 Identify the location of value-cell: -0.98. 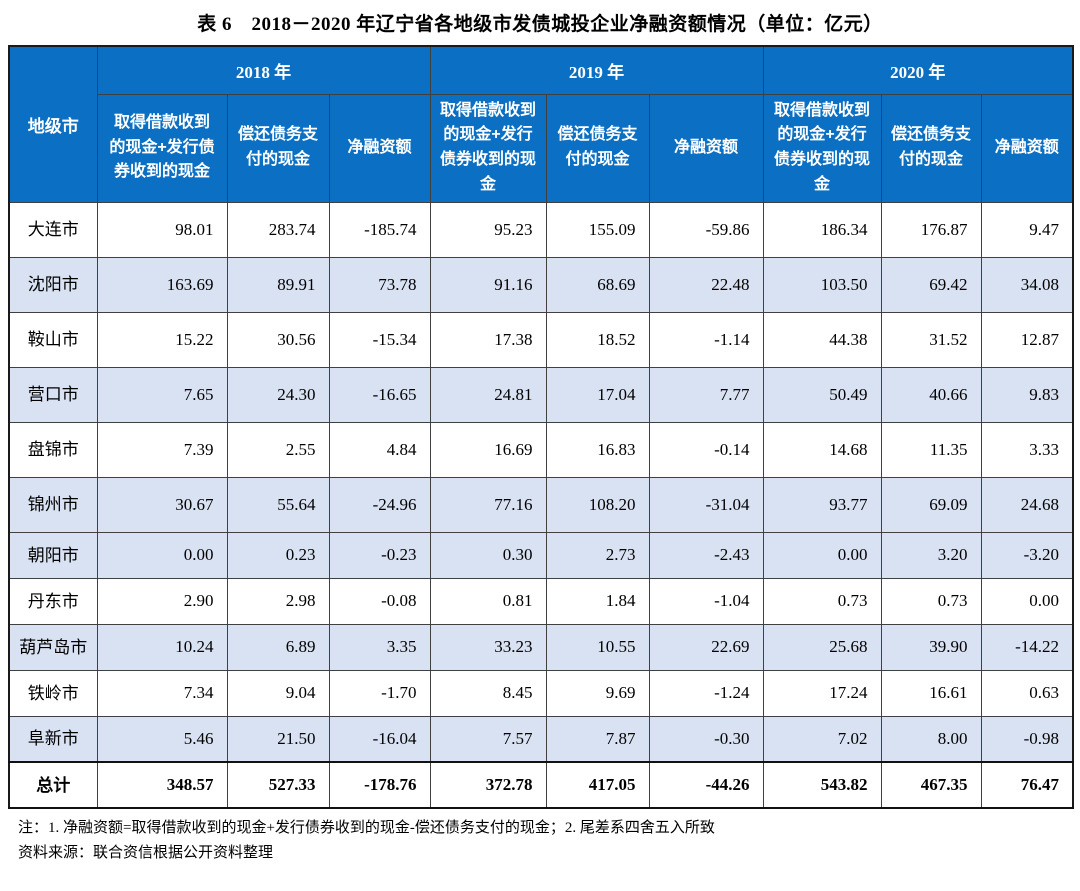
(1027, 739).